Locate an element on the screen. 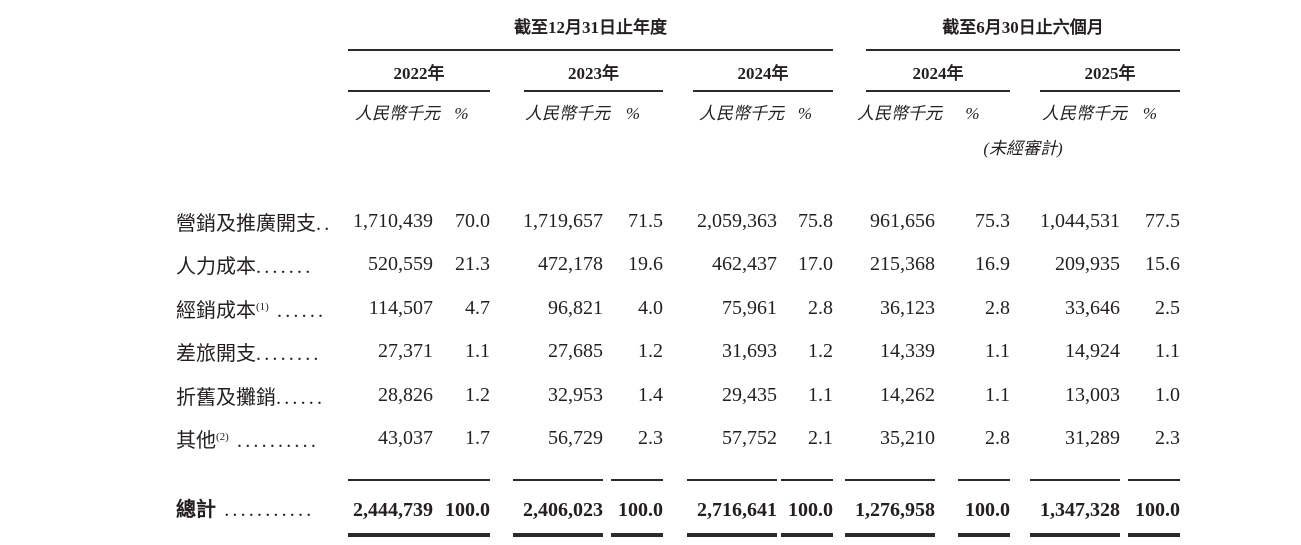 Image resolution: width=1301 pixels, height=545 pixels. cell-value: 16.9 is located at coordinates (992, 264).